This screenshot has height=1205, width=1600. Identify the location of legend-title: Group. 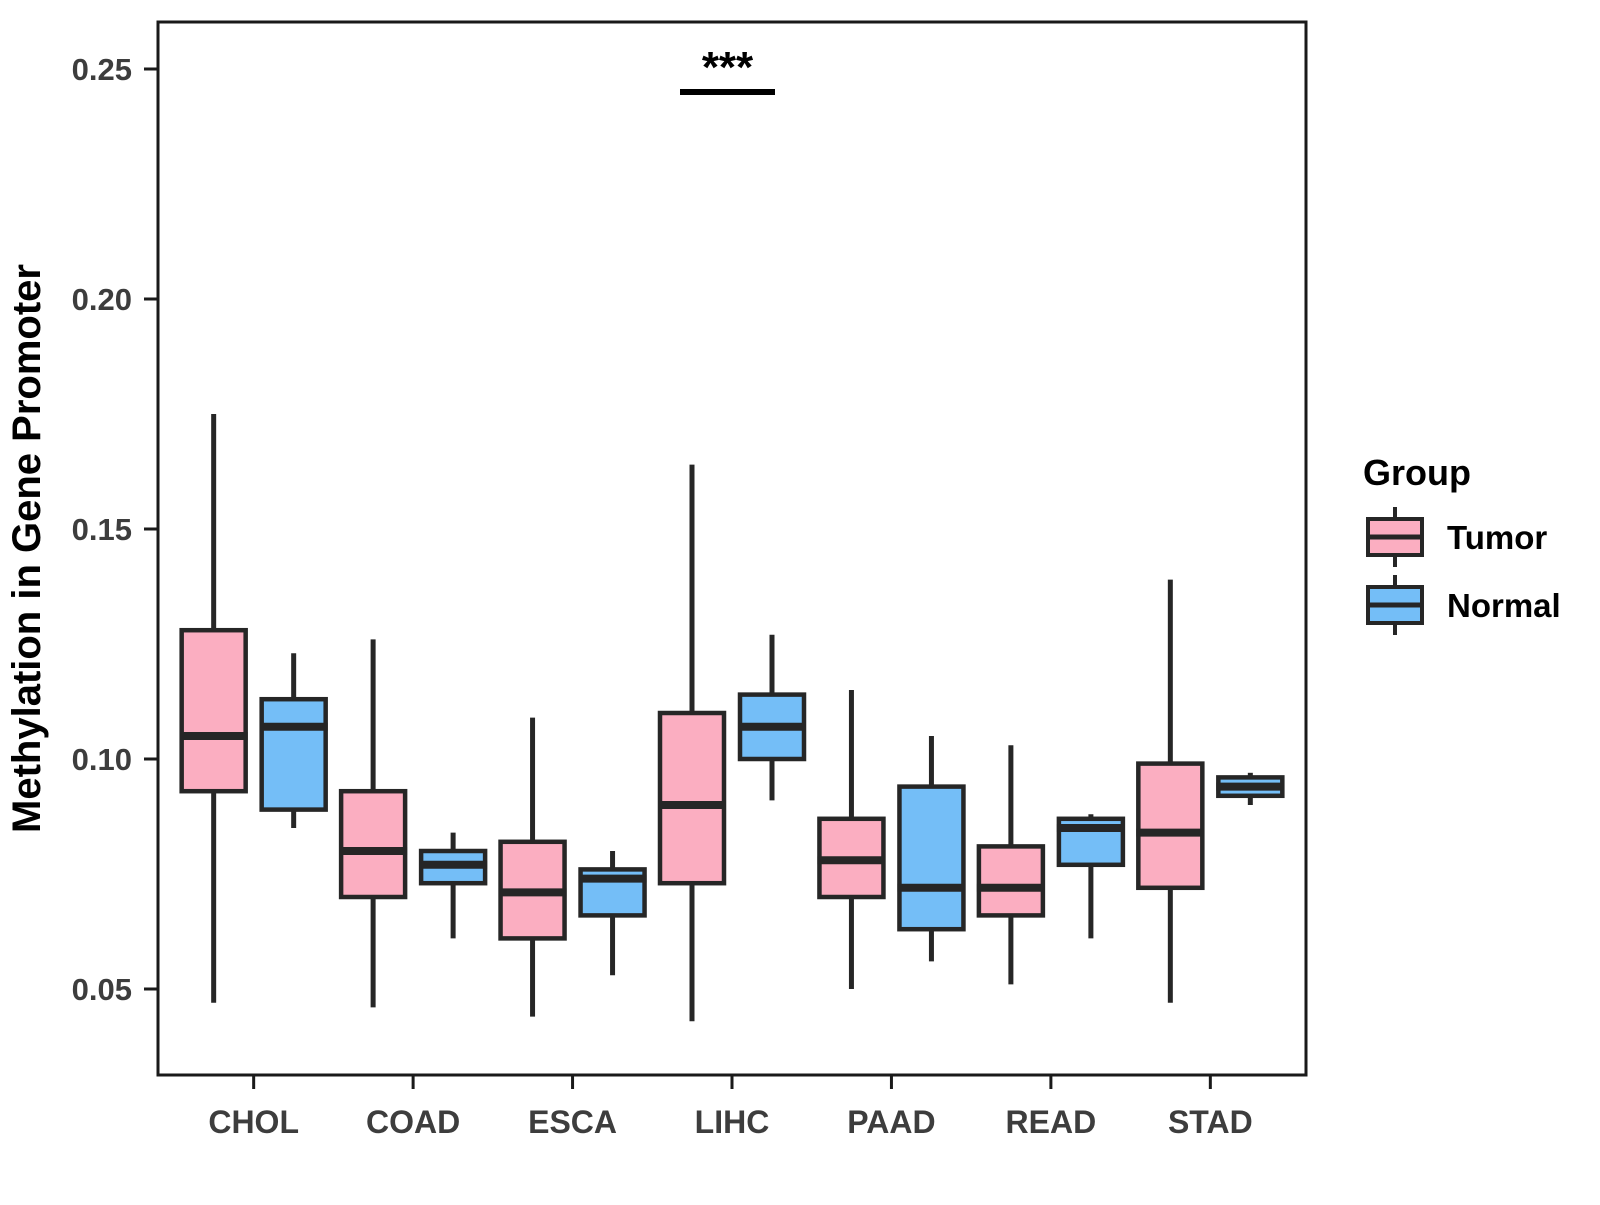
(1417, 472).